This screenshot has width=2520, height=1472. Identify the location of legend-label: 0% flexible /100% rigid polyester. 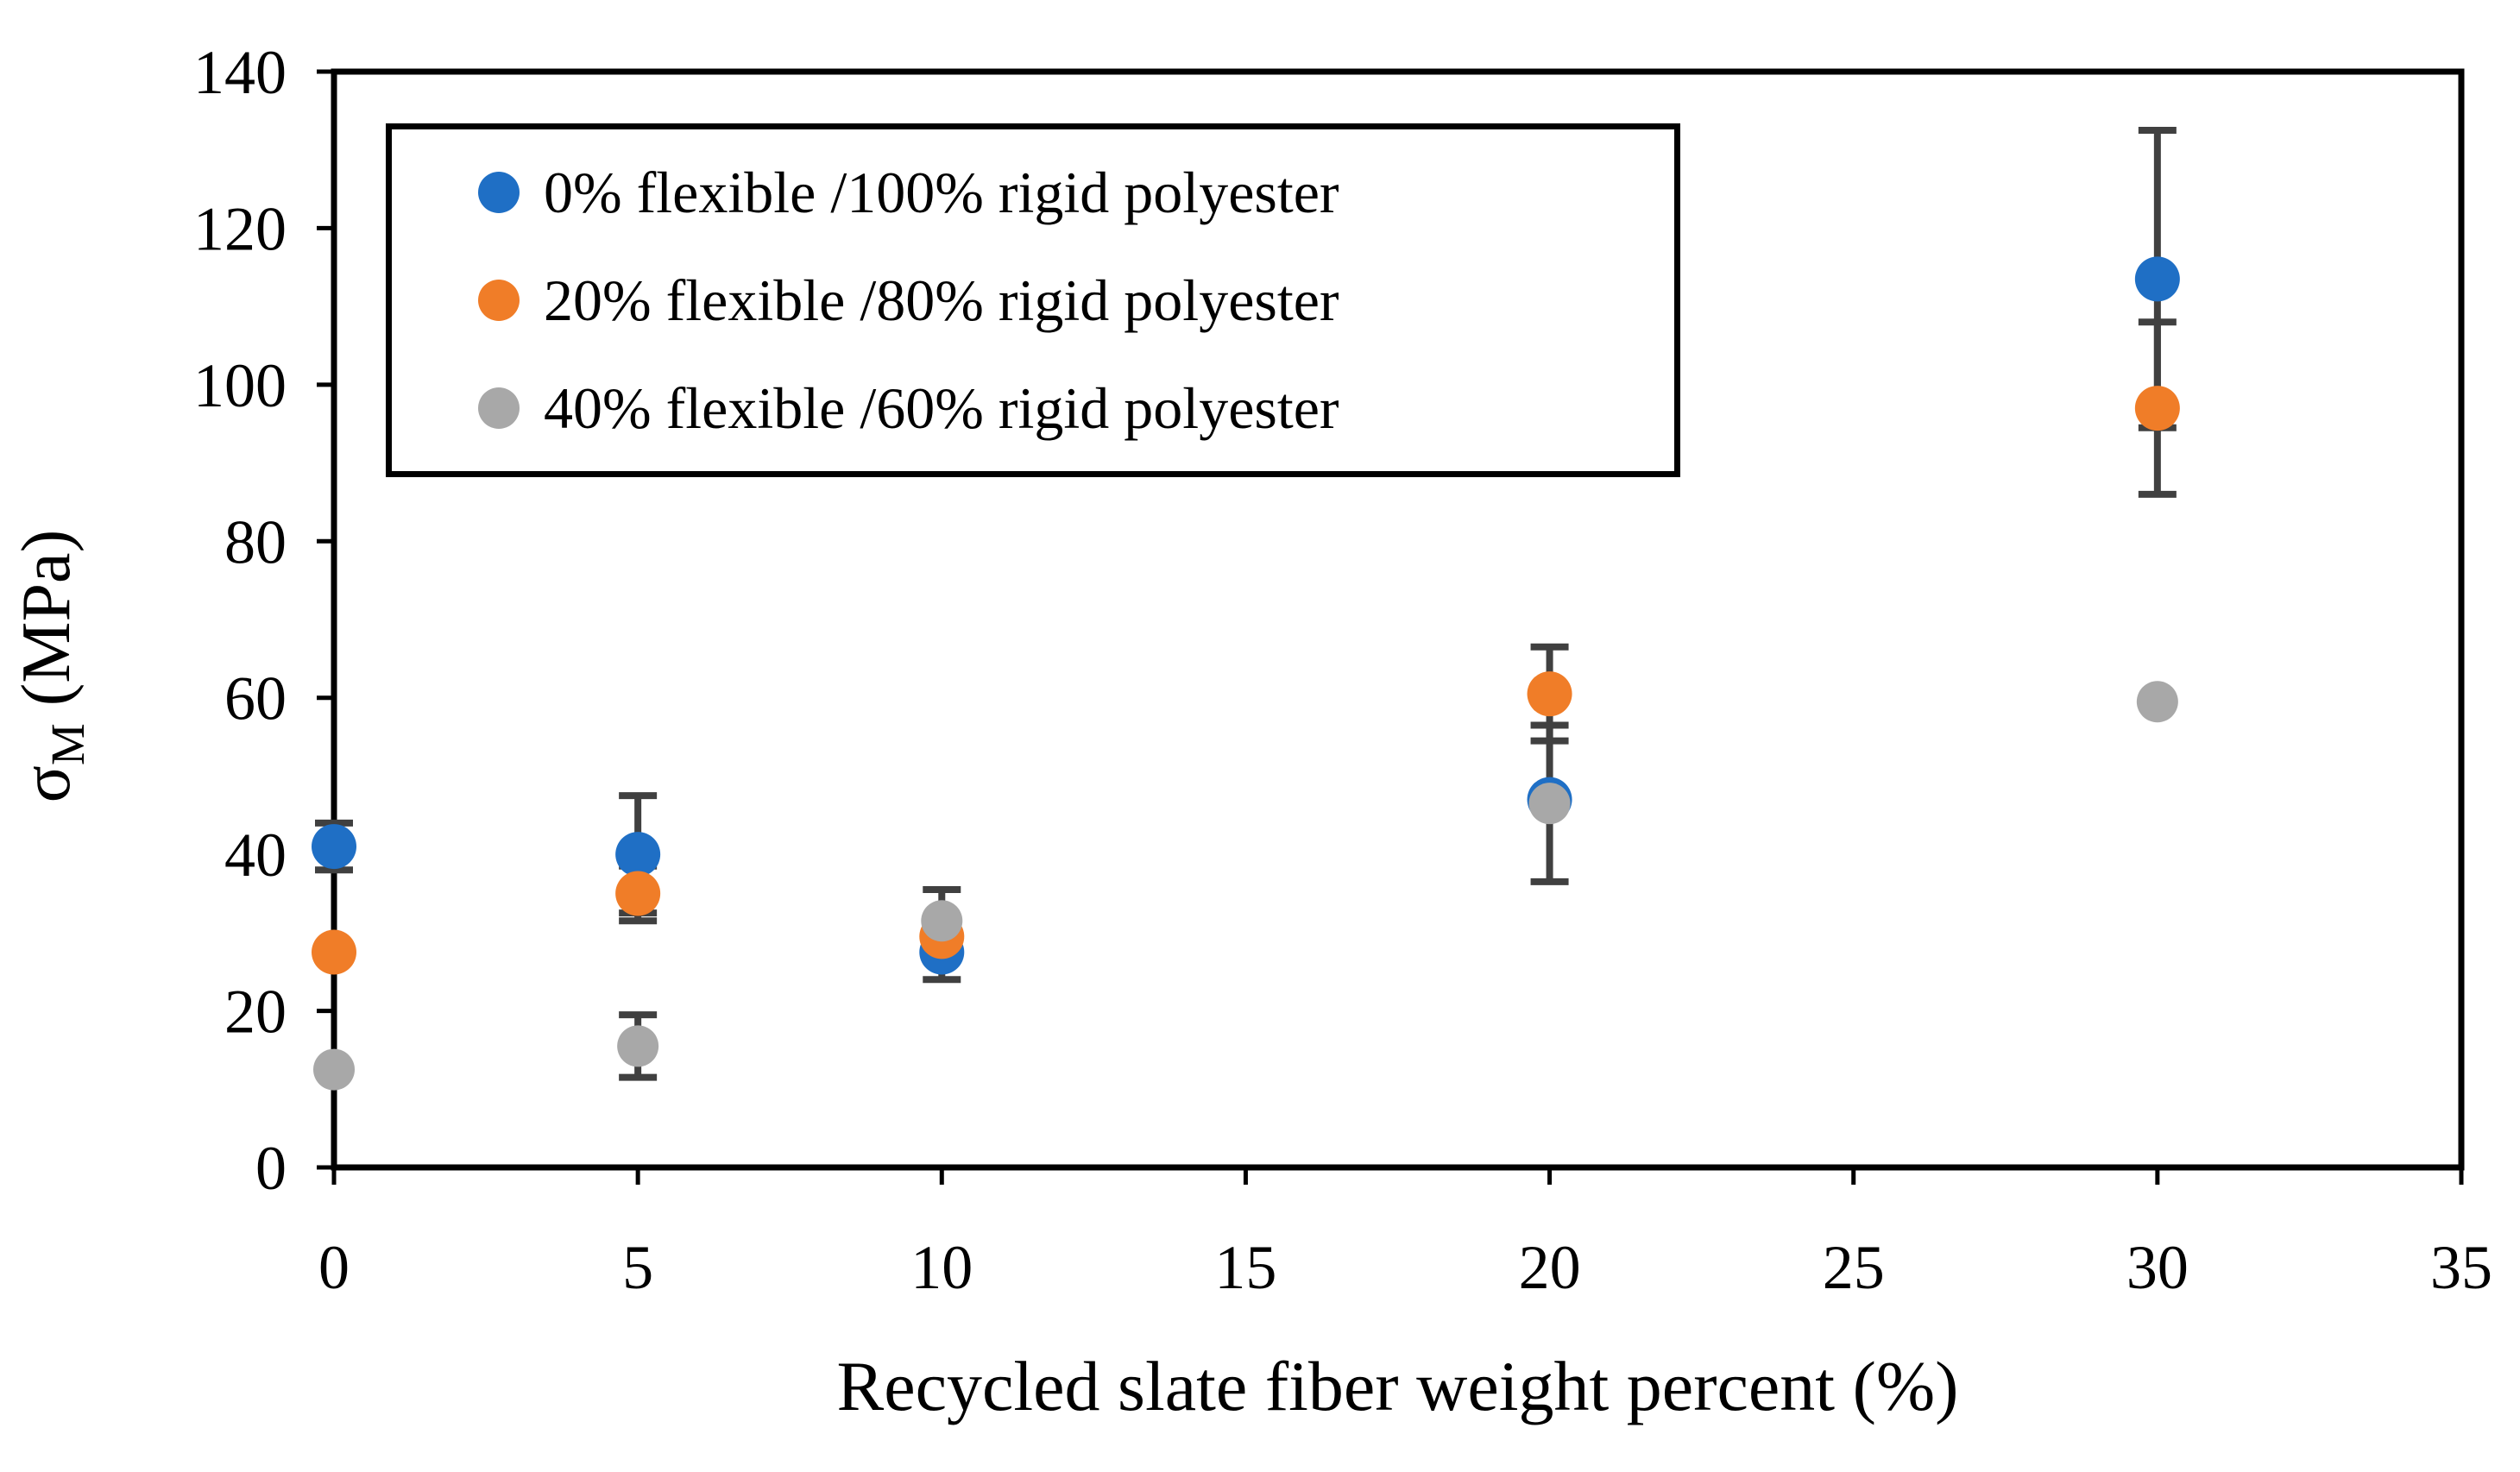
(942, 192).